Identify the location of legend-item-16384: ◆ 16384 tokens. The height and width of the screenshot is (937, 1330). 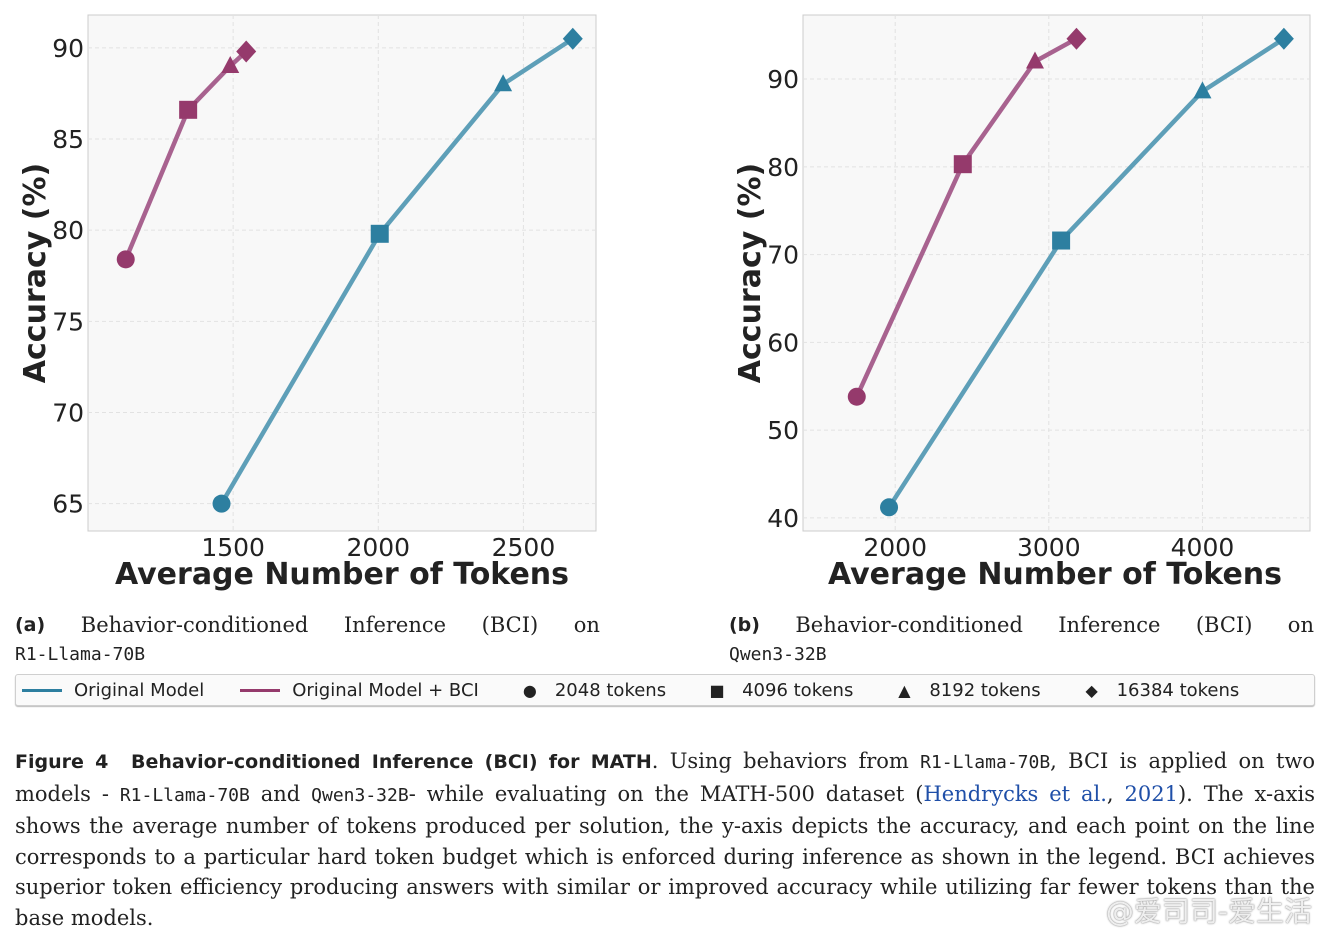
(1158, 690).